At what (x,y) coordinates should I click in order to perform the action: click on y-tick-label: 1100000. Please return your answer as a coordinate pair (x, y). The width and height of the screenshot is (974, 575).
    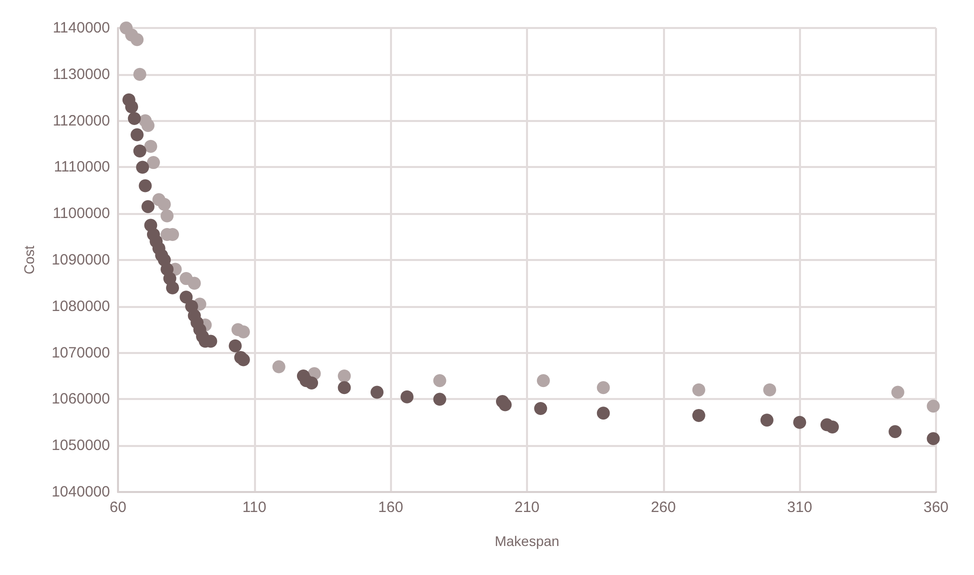
    Looking at the image, I should click on (81, 213).